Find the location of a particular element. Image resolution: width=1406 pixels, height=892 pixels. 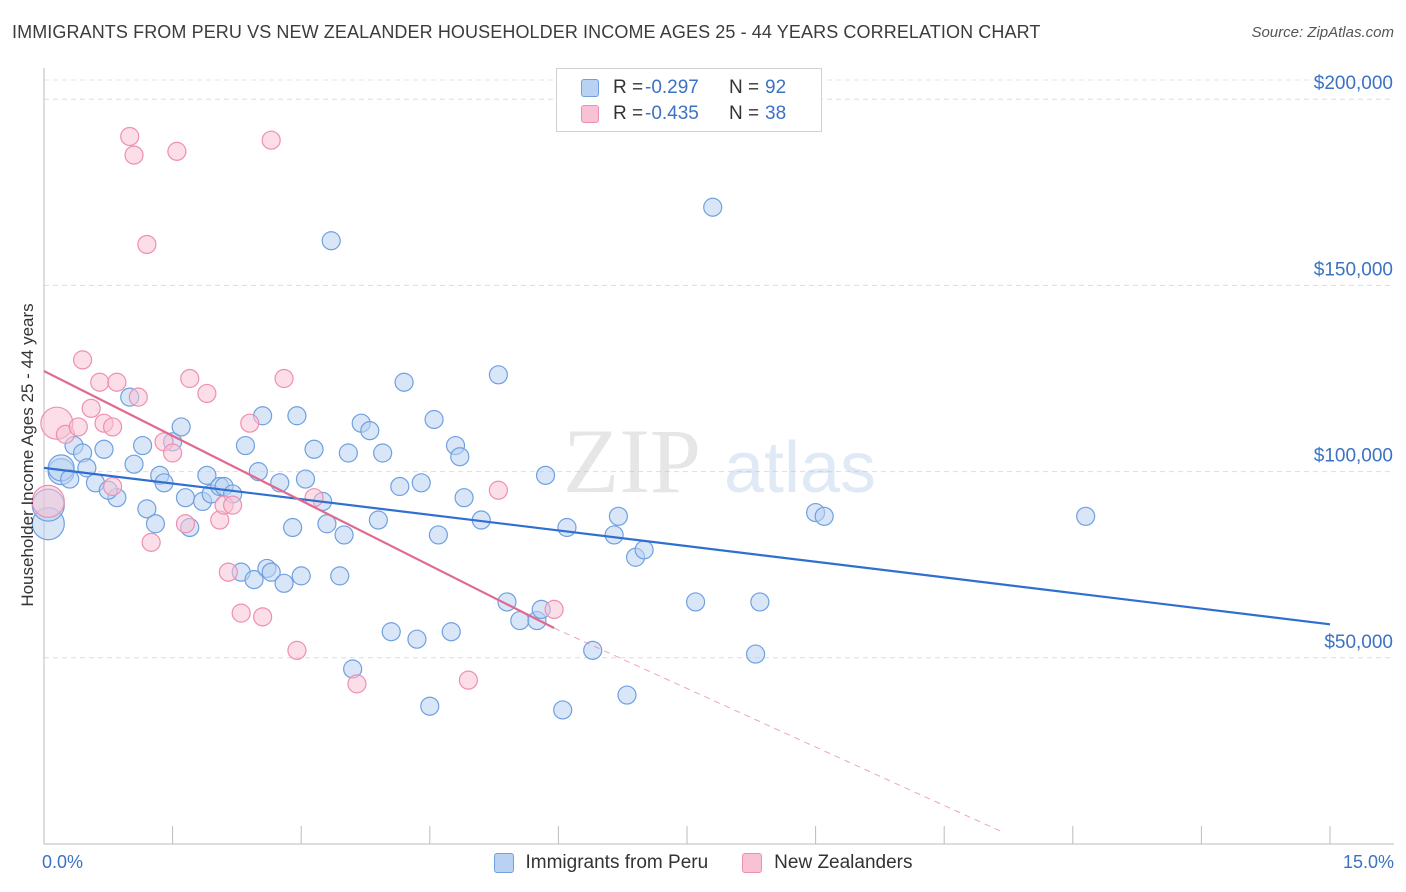

watermark-atlas: atlas is located at coordinates (800, 468).